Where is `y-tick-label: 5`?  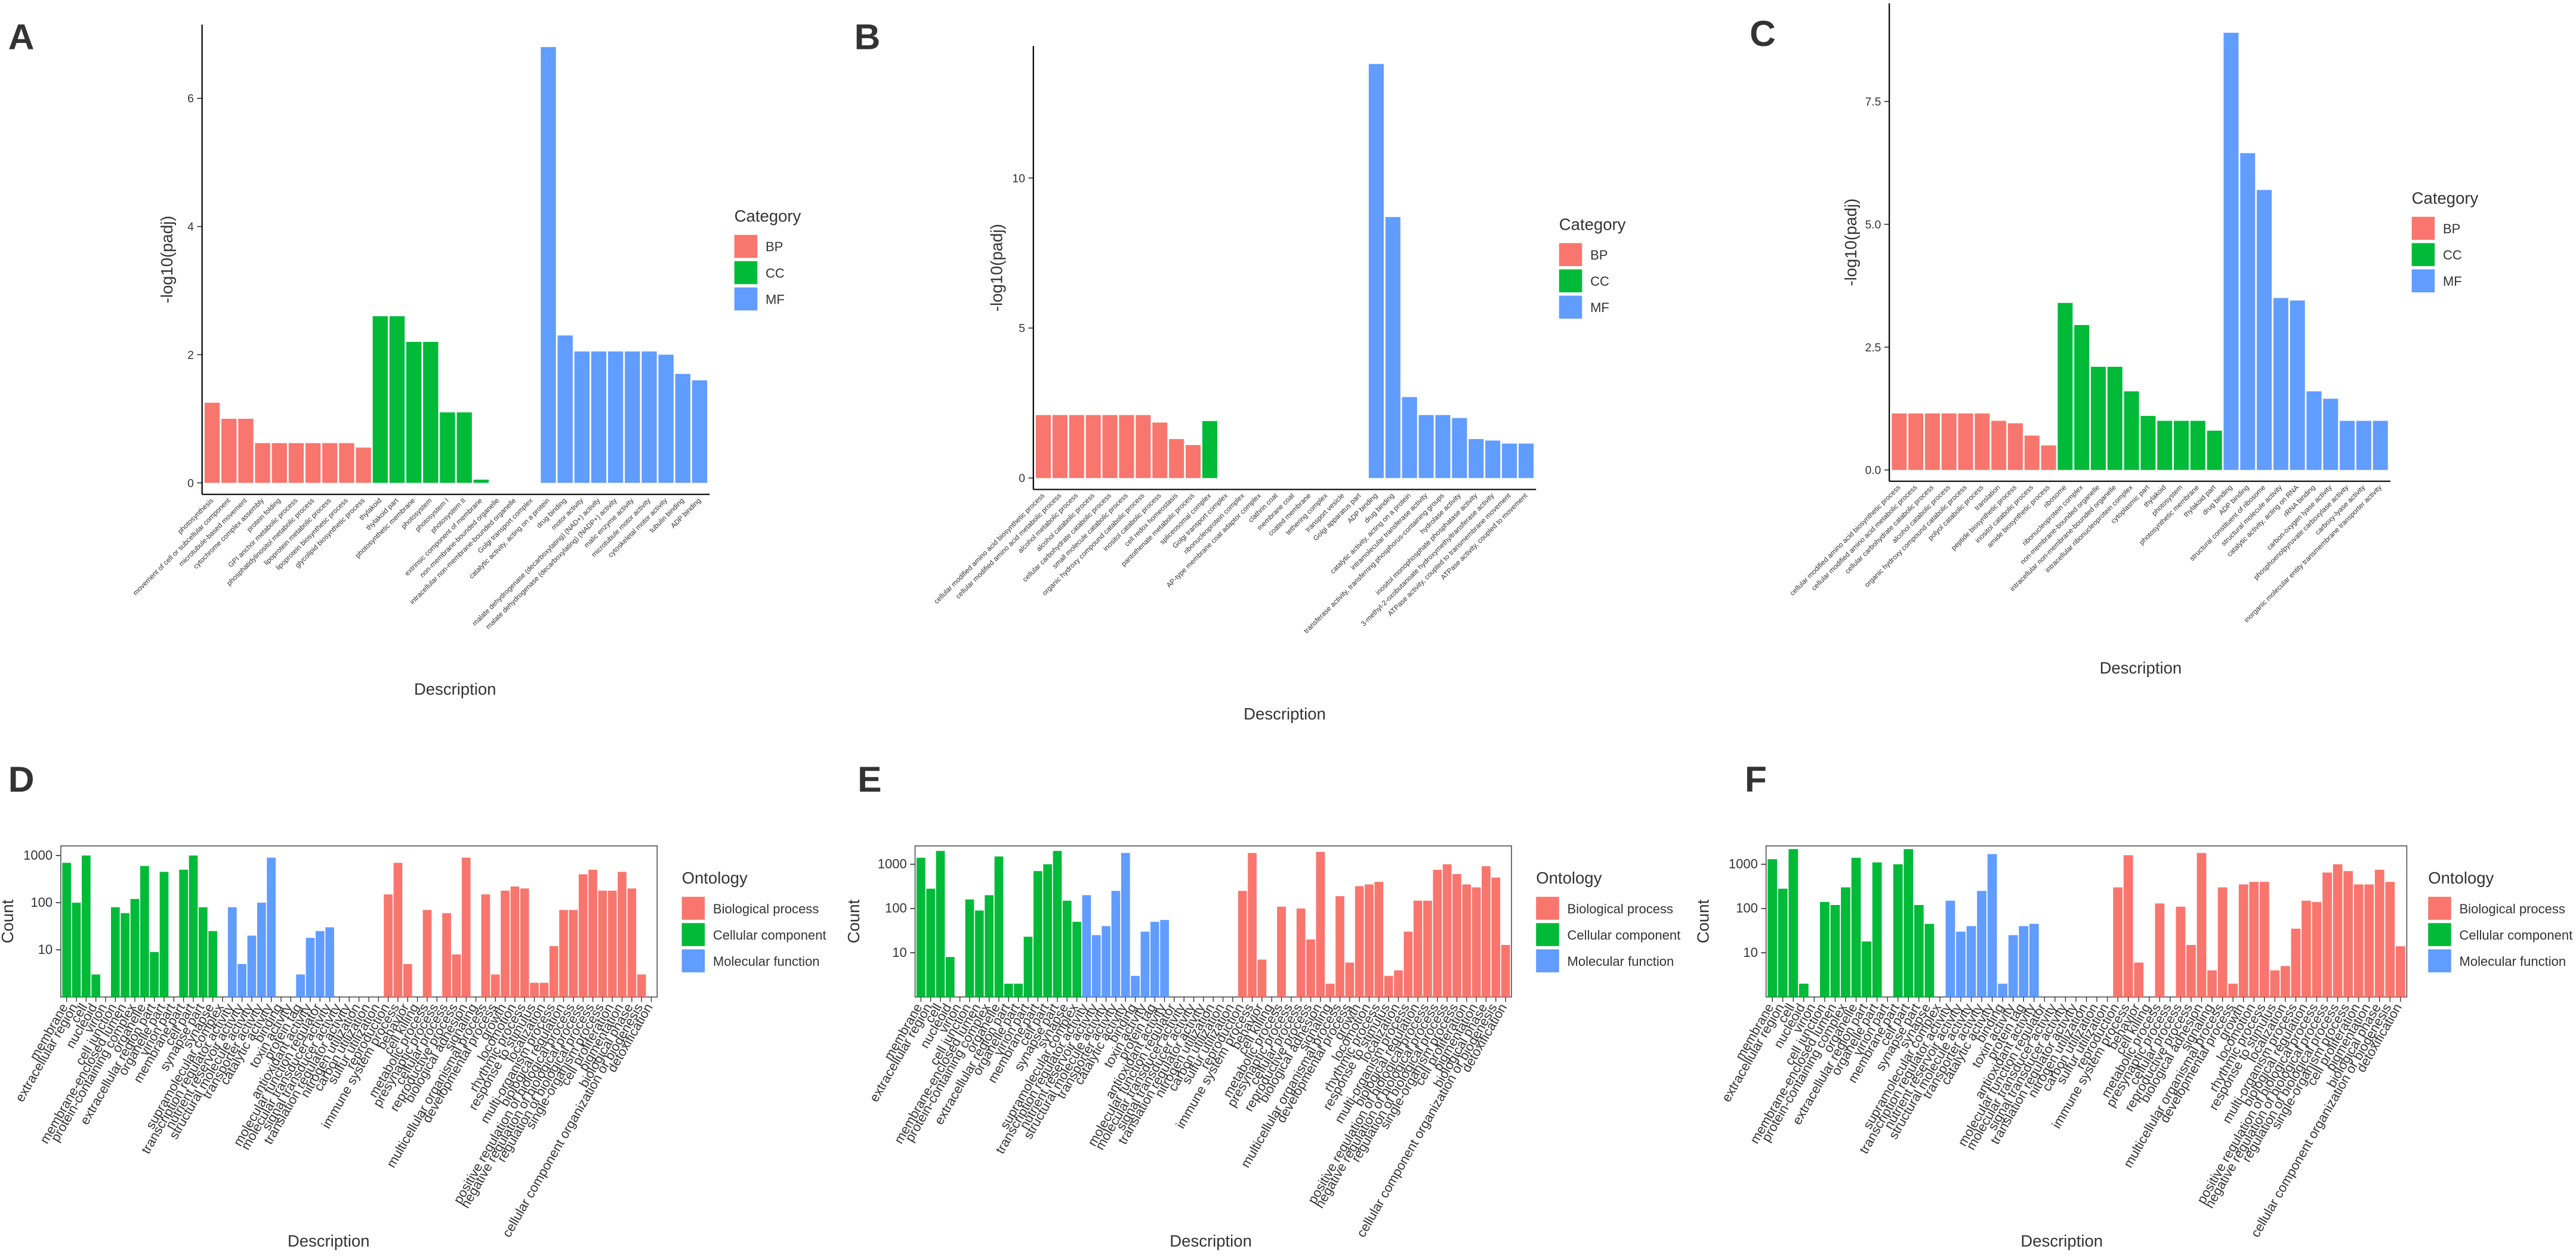
y-tick-label: 5 is located at coordinates (1022, 329).